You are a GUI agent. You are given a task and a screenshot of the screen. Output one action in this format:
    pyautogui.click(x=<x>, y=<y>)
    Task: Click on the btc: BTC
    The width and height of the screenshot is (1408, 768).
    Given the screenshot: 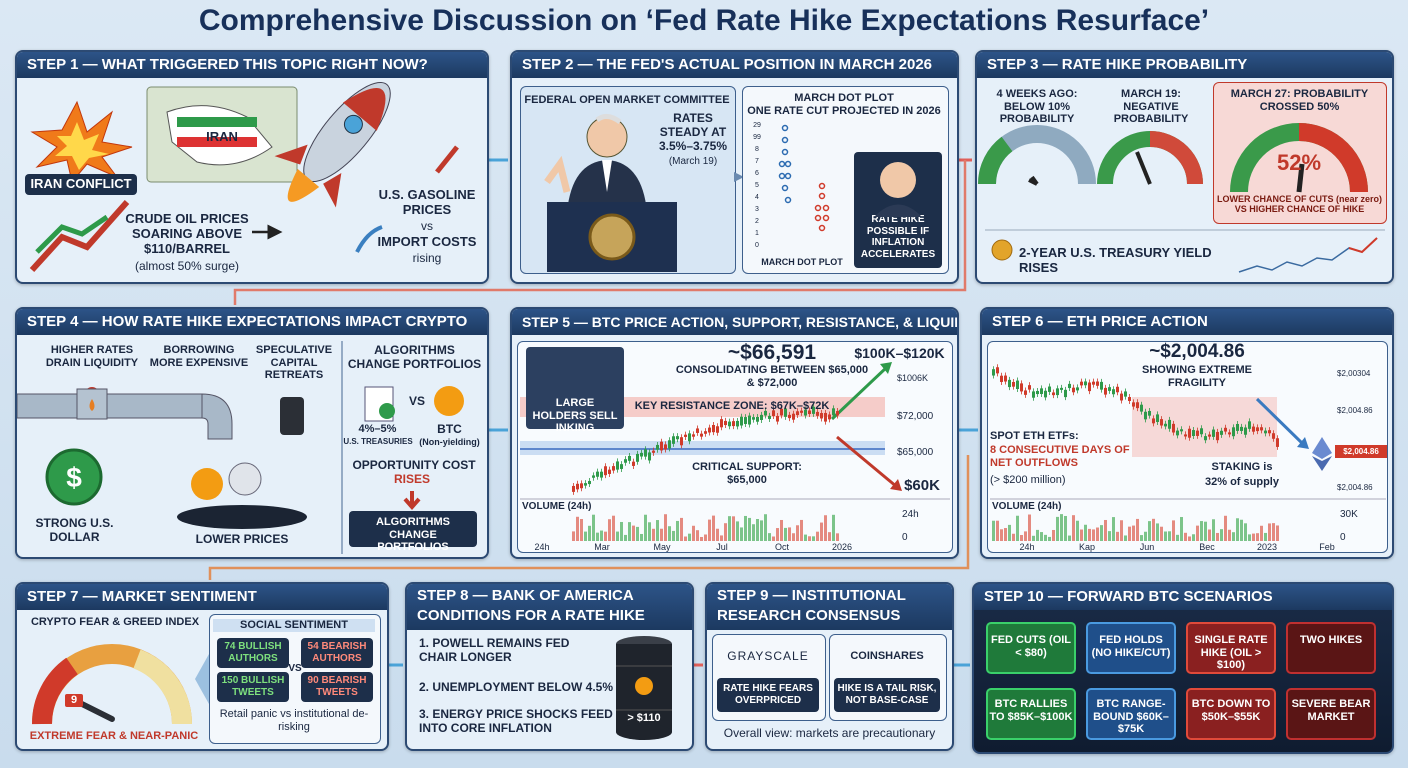 What is the action you would take?
    pyautogui.click(x=449, y=429)
    